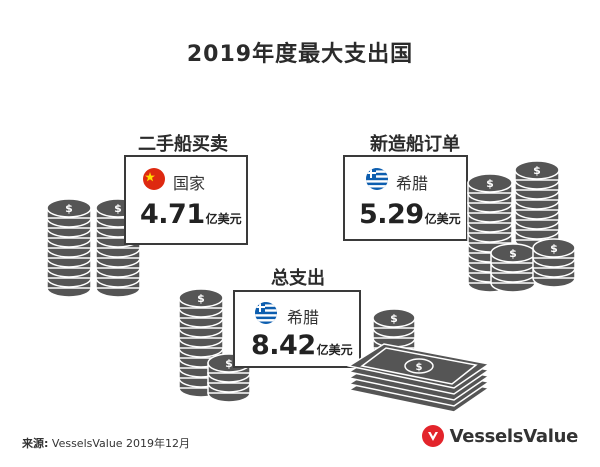  I want to click on china-flag-icon, so click(154, 179).